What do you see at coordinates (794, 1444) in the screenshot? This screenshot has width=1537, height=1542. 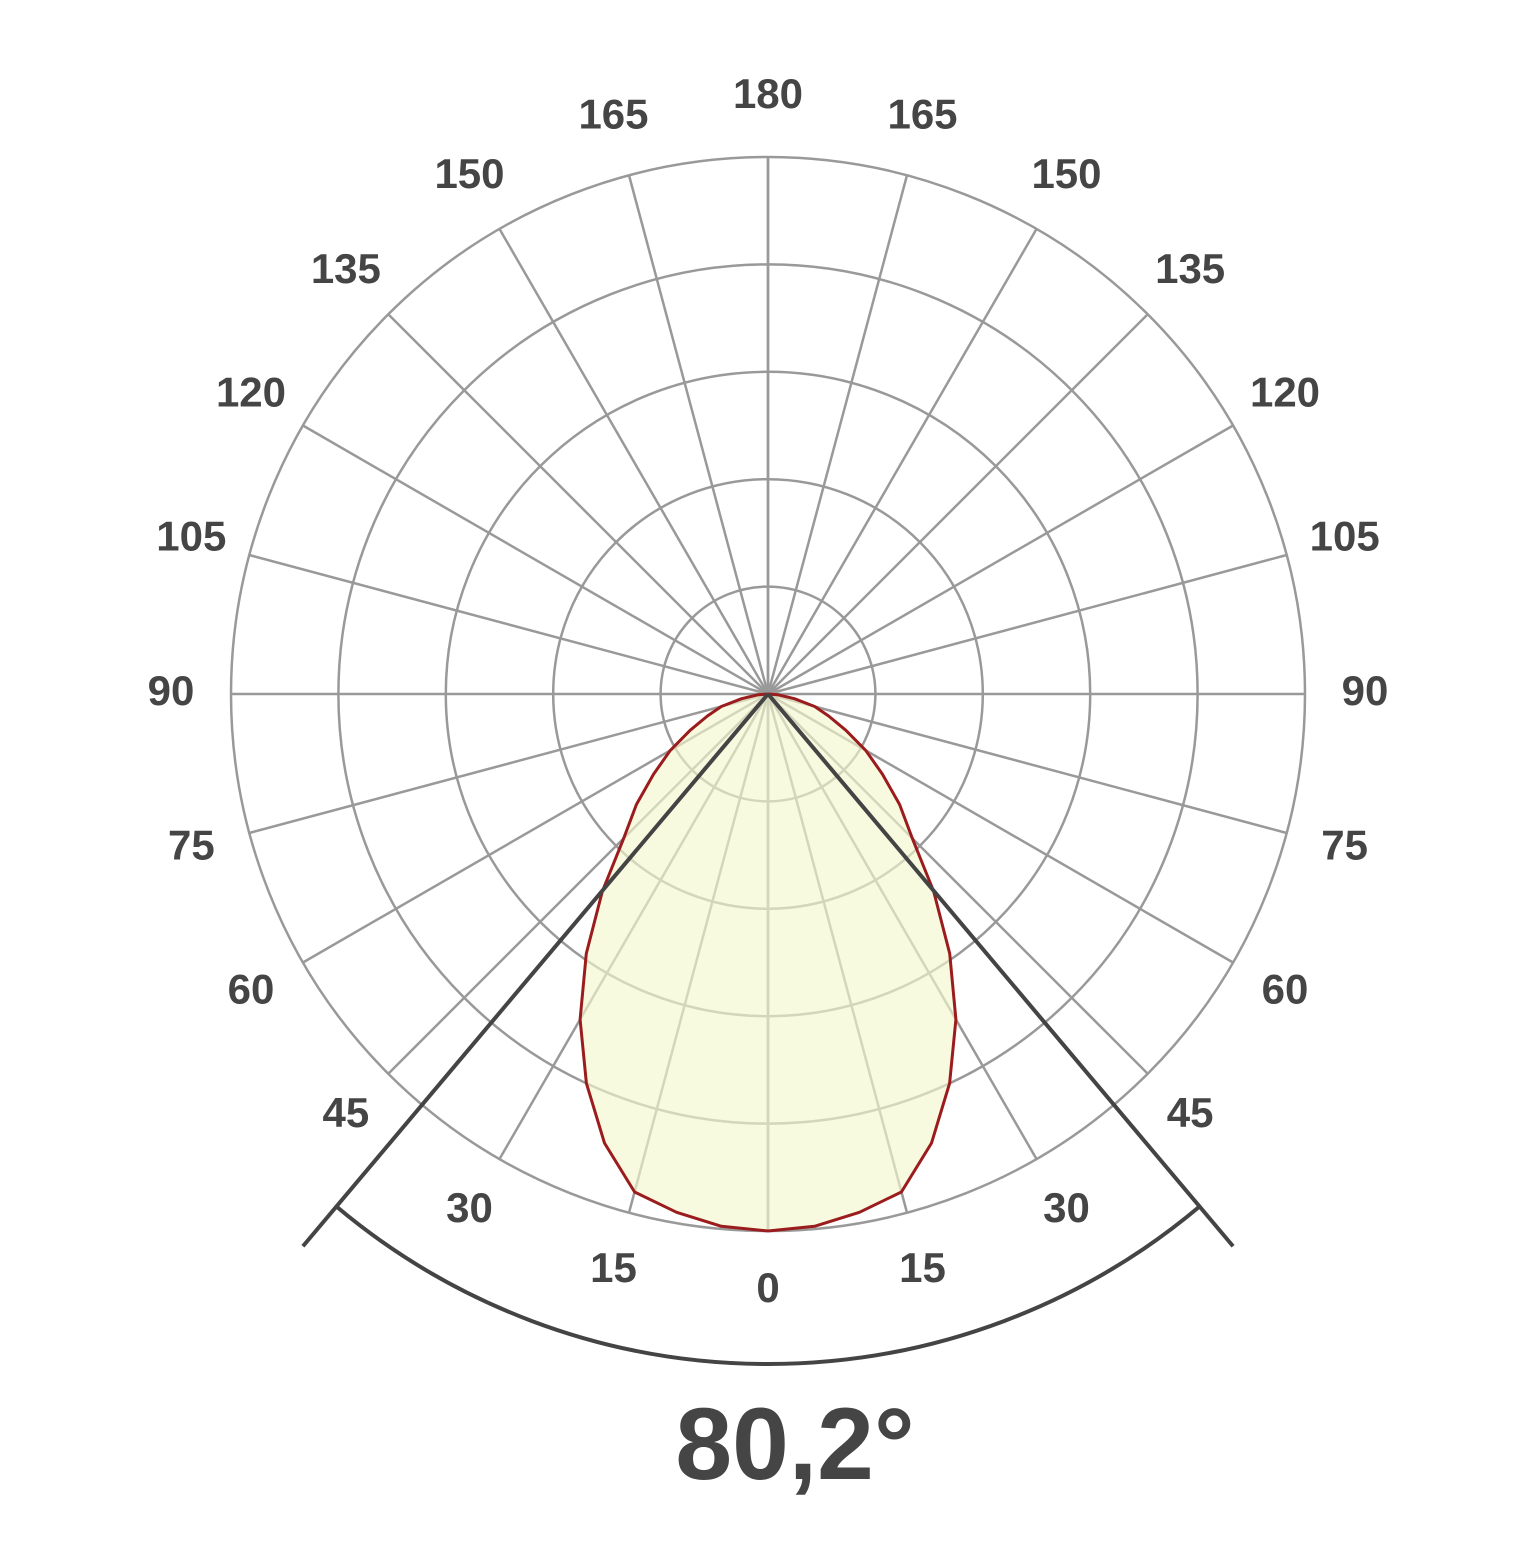 I see `beam-angle-label: 80,2°` at bounding box center [794, 1444].